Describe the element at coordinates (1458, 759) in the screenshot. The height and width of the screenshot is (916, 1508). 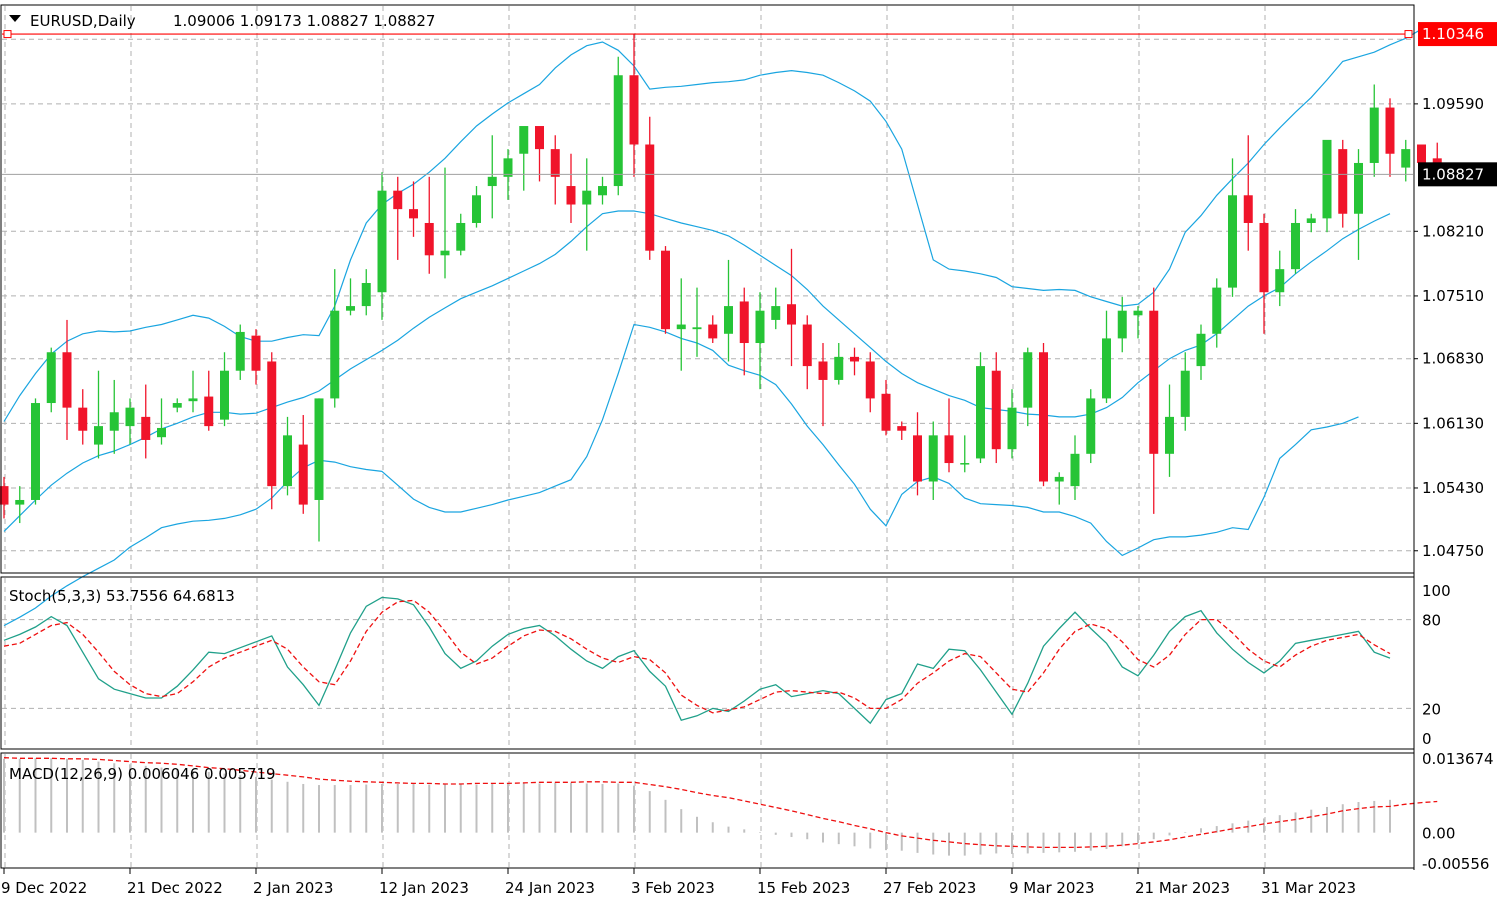
I see `macd-tick-label: 0.013674` at that location.